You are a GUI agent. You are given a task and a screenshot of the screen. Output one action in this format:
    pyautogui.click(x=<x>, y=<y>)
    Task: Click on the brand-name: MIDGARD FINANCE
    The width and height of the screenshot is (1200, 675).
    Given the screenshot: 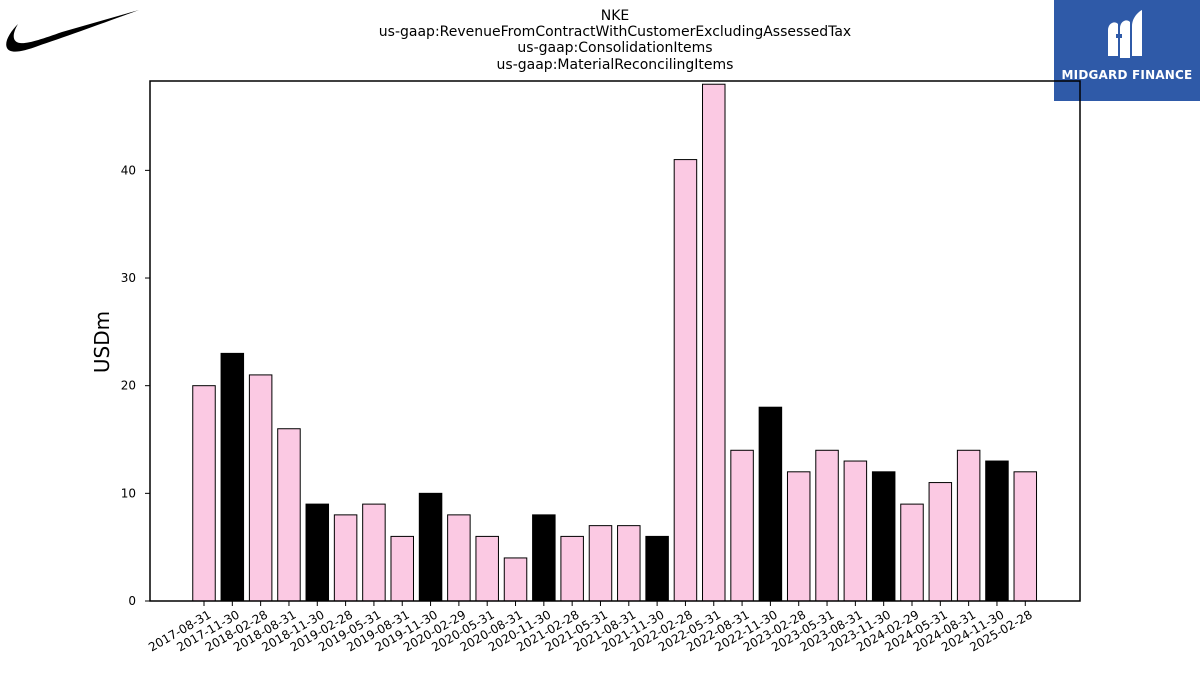 What is the action you would take?
    pyautogui.click(x=1127, y=75)
    